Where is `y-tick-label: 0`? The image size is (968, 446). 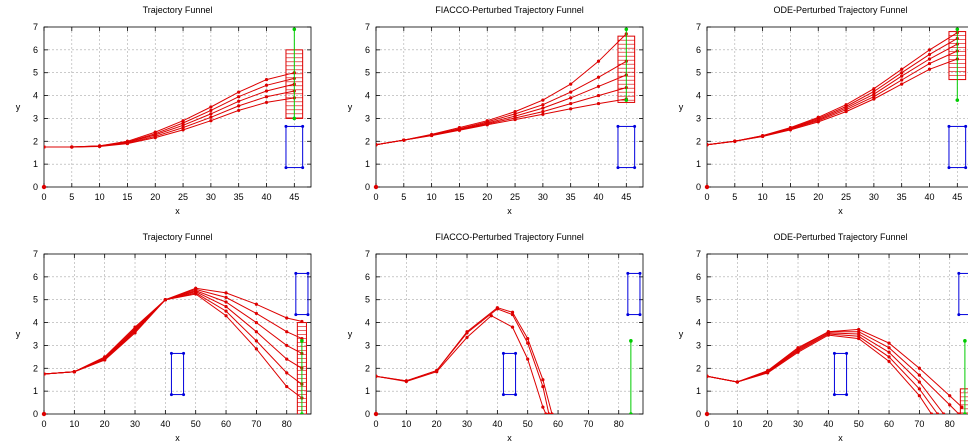
y-tick-label: 0 is located at coordinates (698, 187).